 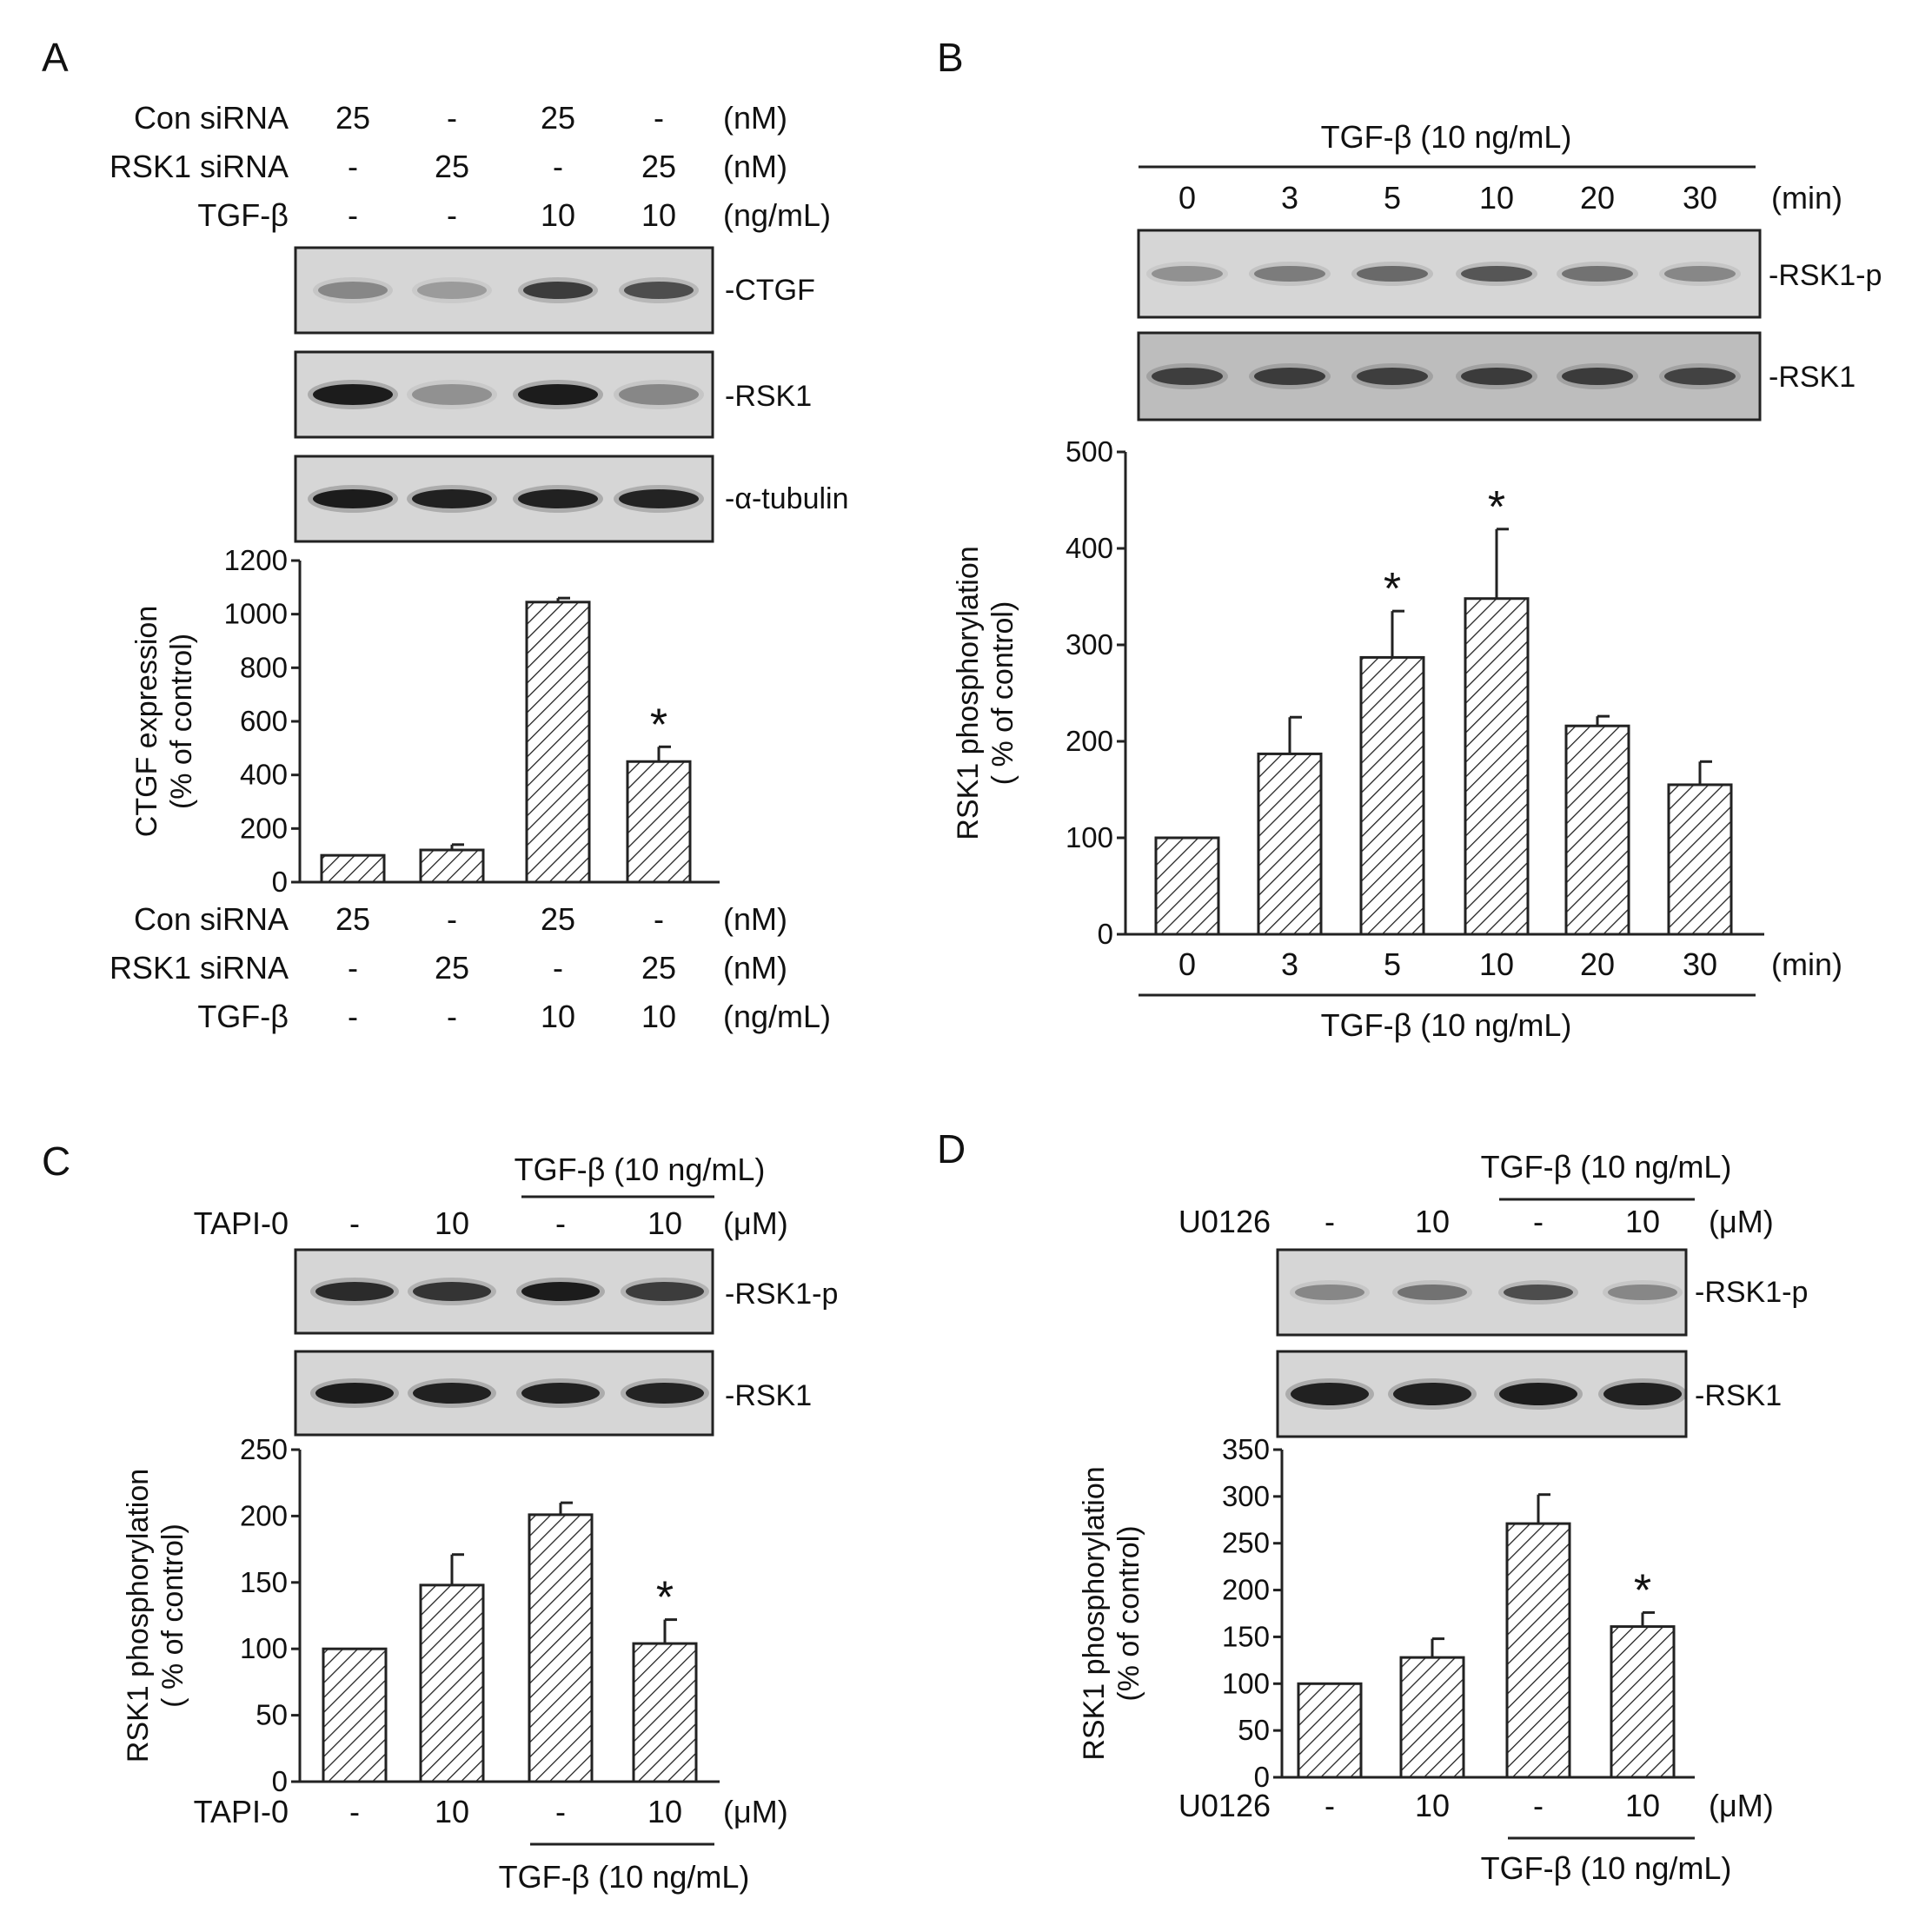 What do you see at coordinates (256, 614) in the screenshot?
I see `y-tick-label: 1000` at bounding box center [256, 614].